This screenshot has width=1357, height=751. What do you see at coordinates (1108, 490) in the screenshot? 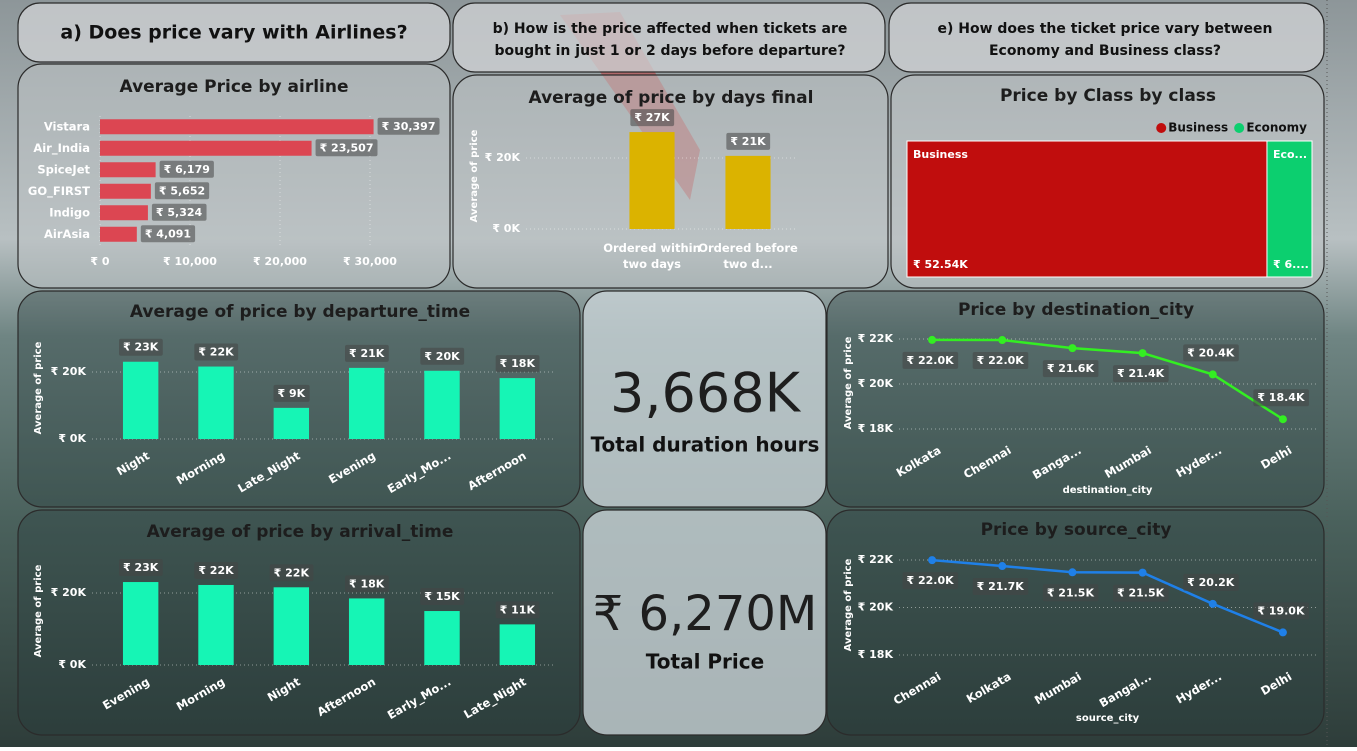
I see `x-axis-label: destination_city` at bounding box center [1108, 490].